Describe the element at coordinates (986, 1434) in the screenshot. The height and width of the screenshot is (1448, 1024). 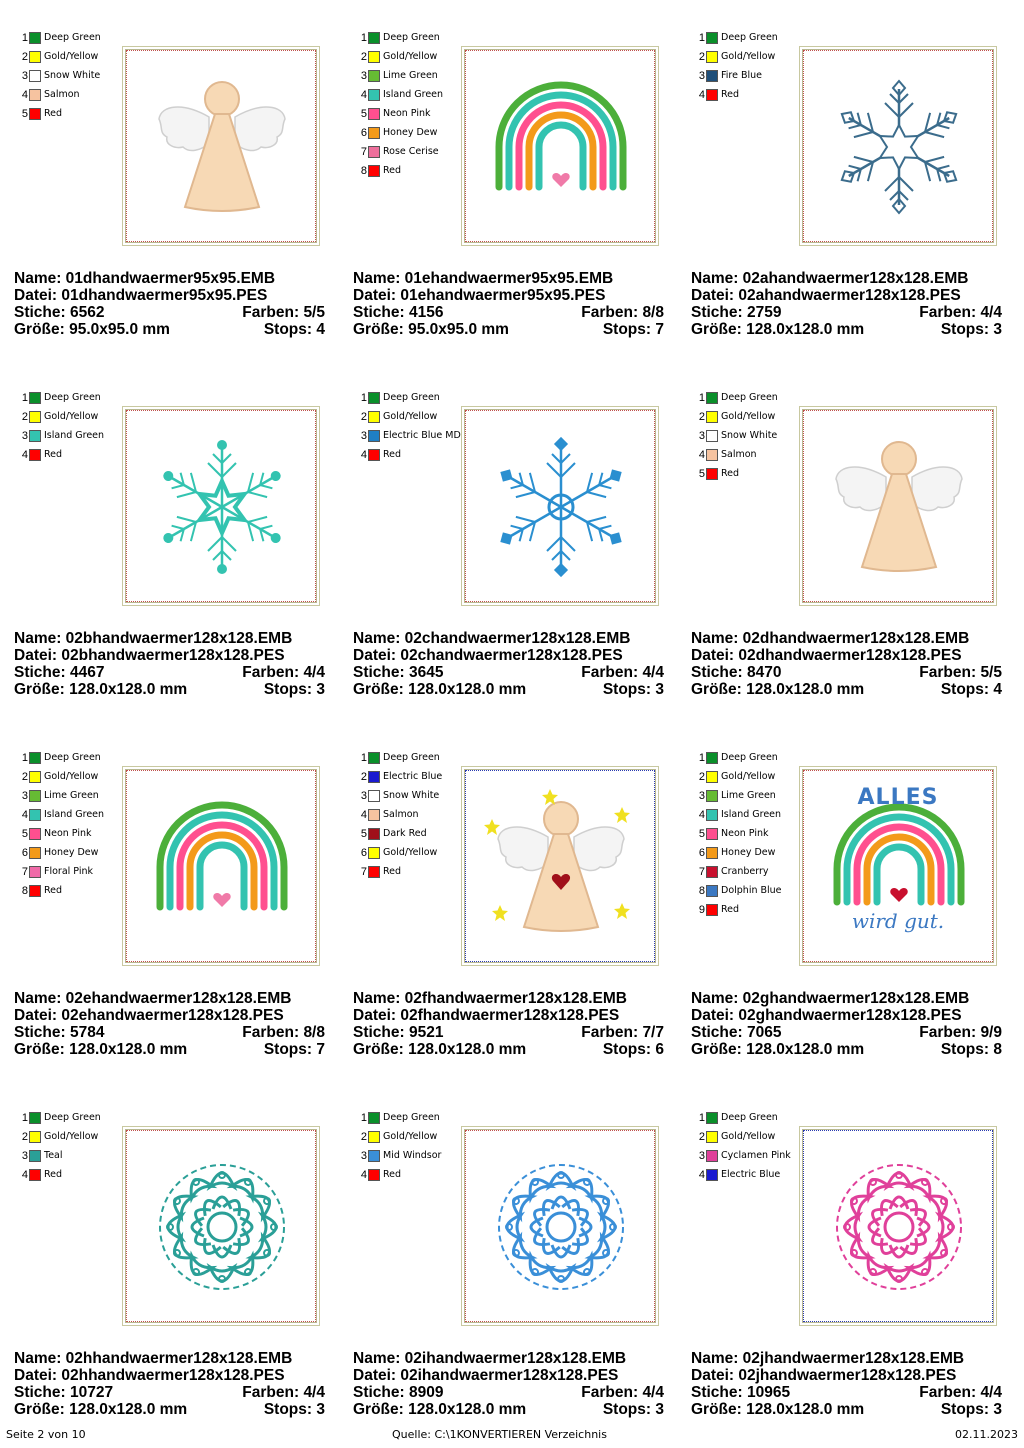
I see `print-date: 02.11.2023` at that location.